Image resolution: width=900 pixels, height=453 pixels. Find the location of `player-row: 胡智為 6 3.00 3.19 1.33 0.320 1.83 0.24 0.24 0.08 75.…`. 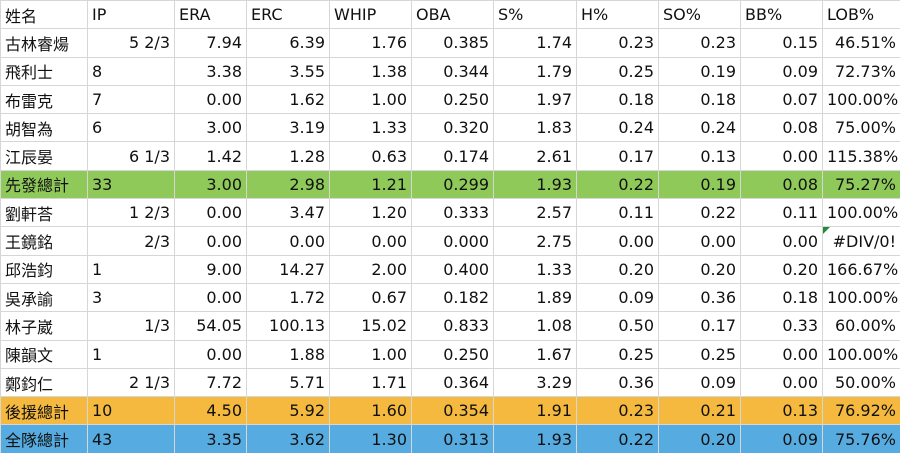

player-row: 胡智為 6 3.00 3.19 1.33 0.320 1.83 0.24 0.24 0.08 75.… is located at coordinates (450, 128).